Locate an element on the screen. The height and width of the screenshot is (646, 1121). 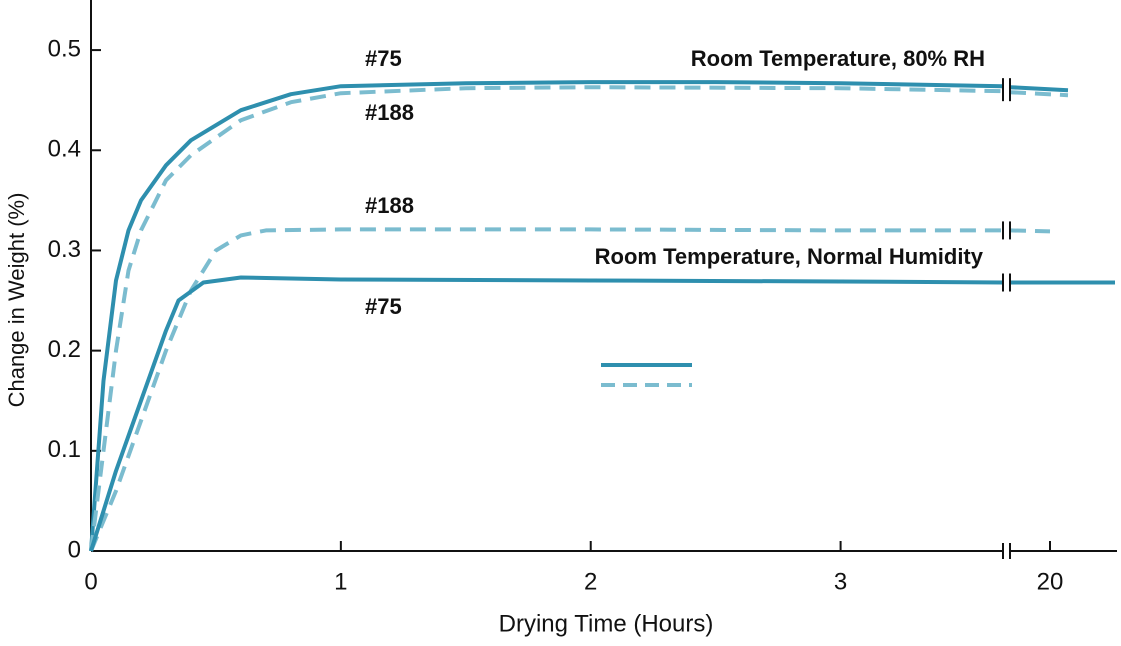
x-axis-title: Drying Time (Hours) is located at coordinates (606, 623).